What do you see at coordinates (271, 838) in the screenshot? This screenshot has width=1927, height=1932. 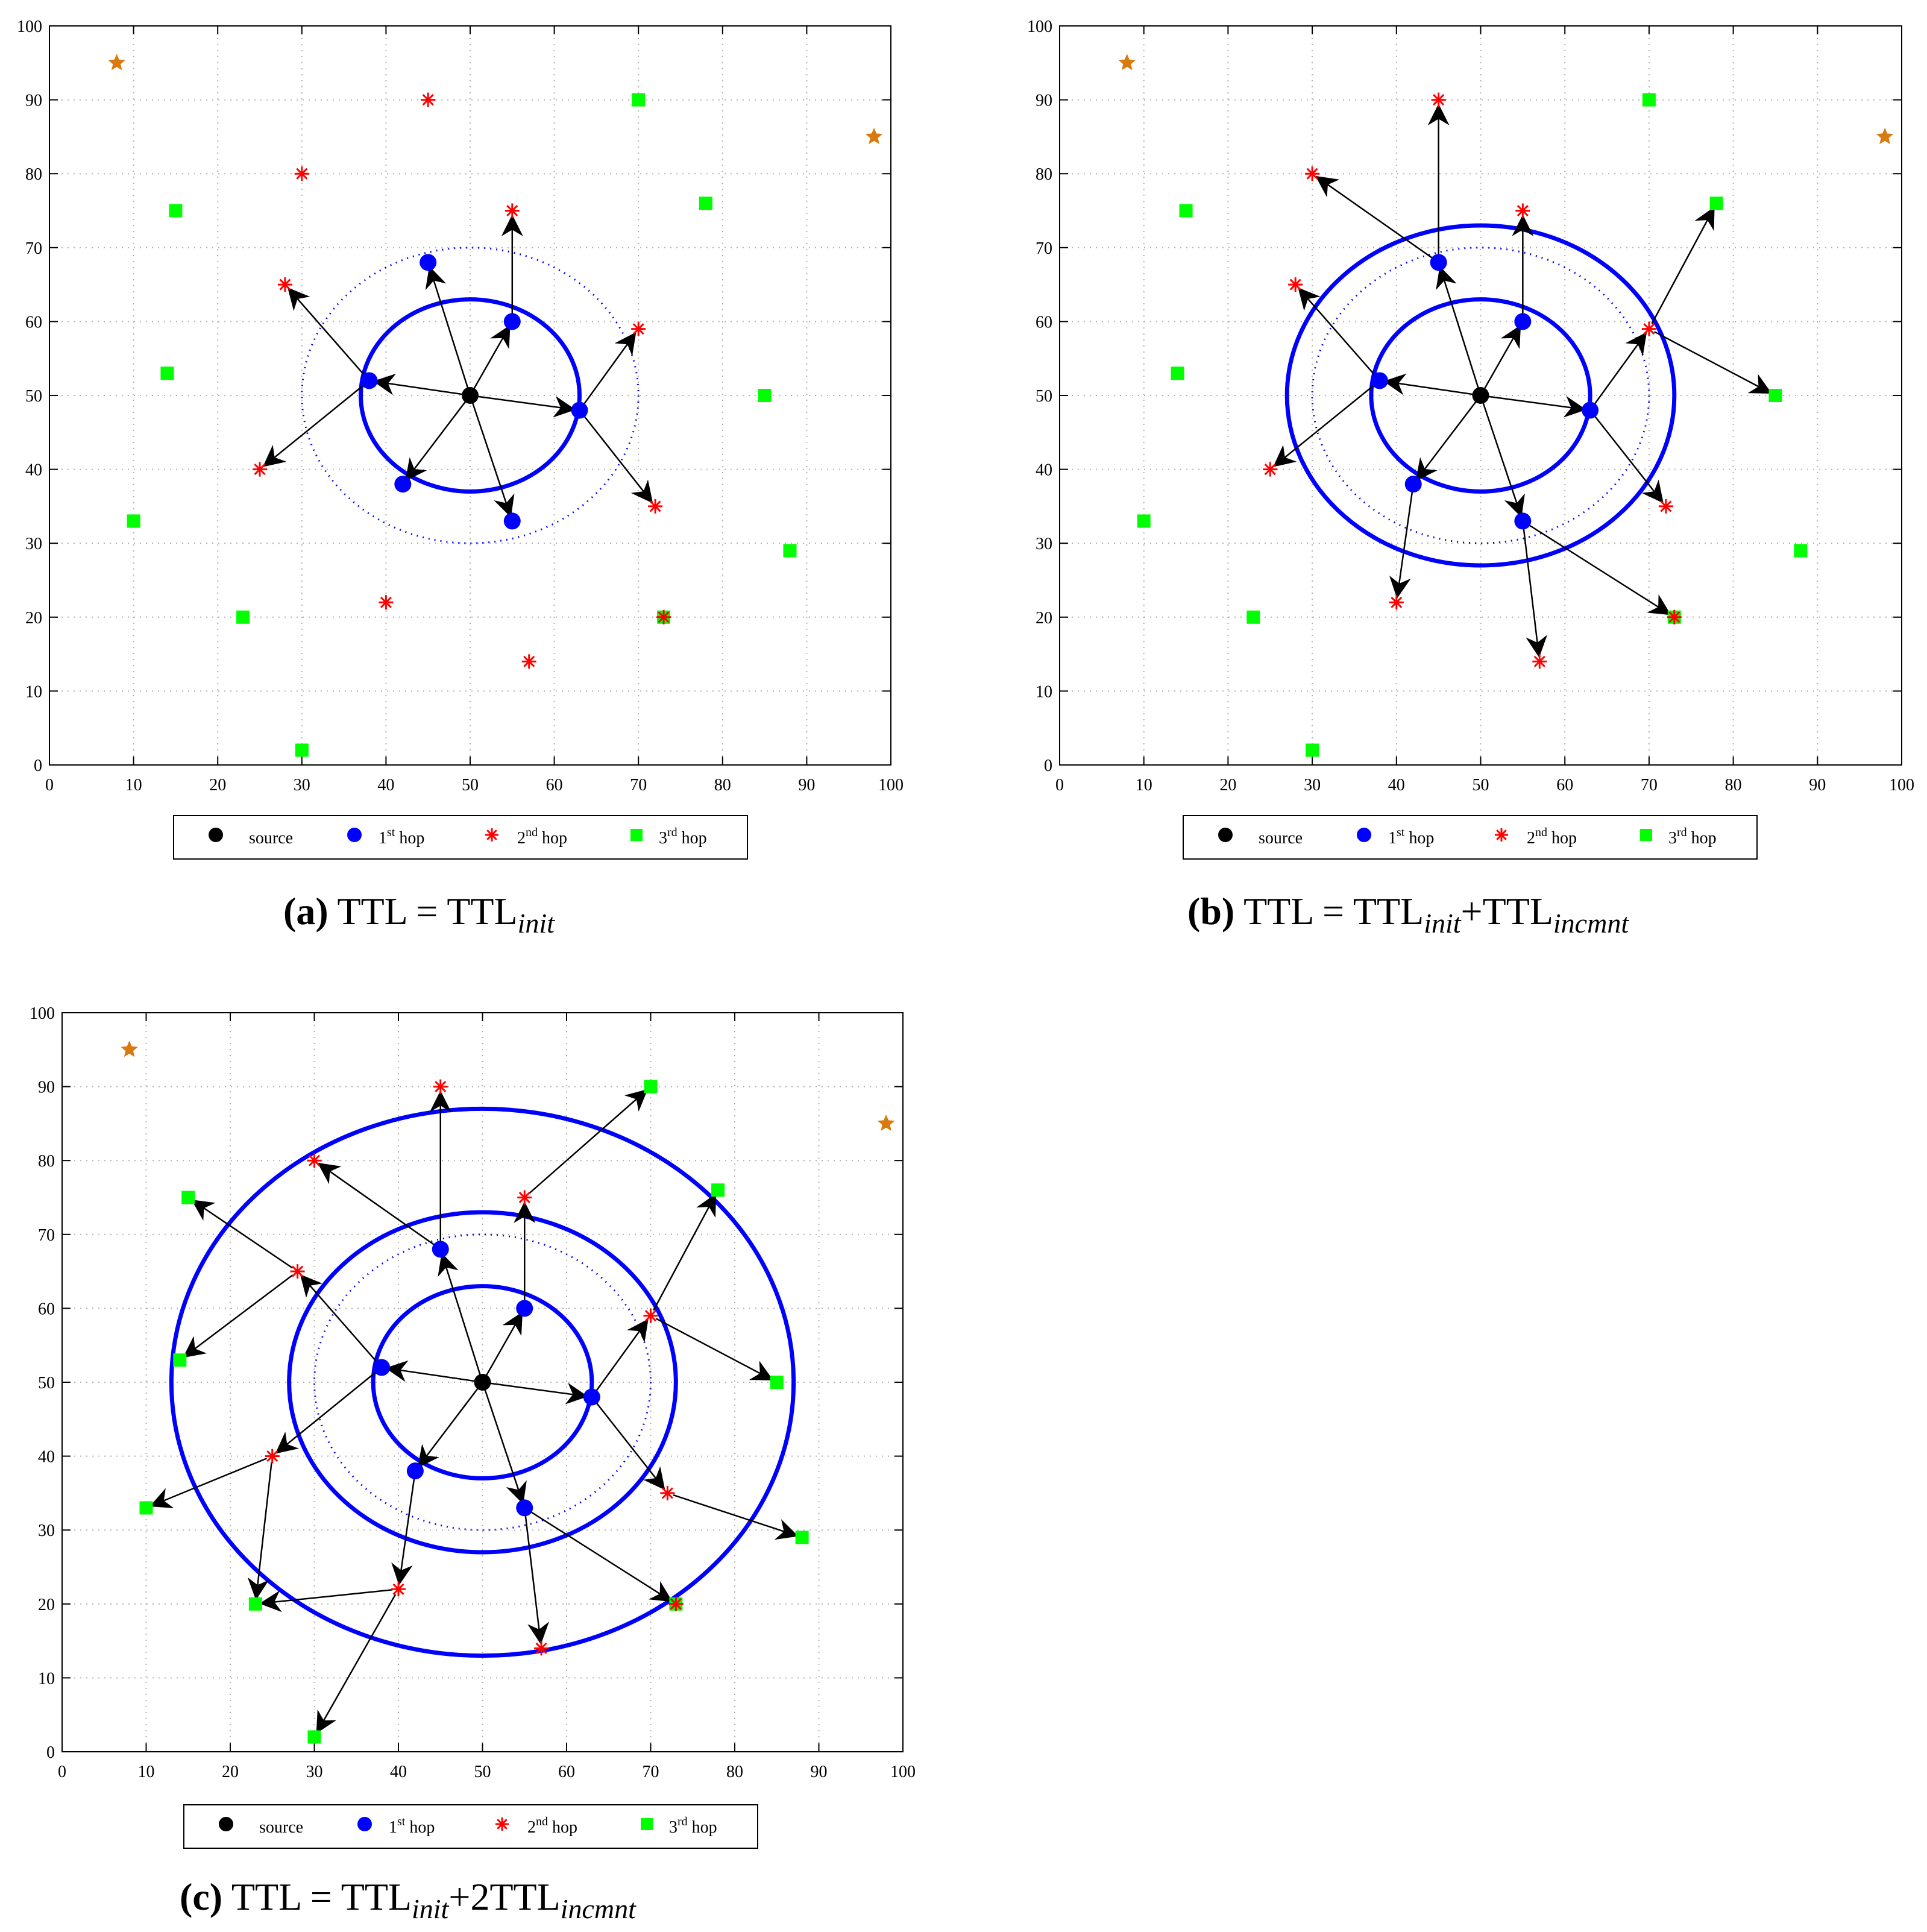 I see `legend-source-label: source` at bounding box center [271, 838].